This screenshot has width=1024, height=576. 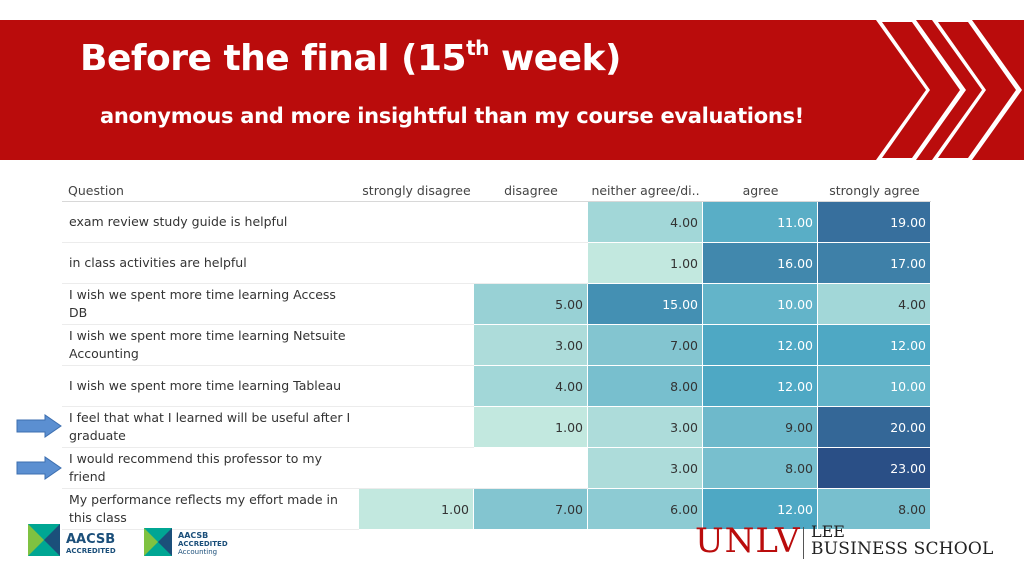 I want to click on heatmap-cell: 5.00, so click(x=531, y=304).